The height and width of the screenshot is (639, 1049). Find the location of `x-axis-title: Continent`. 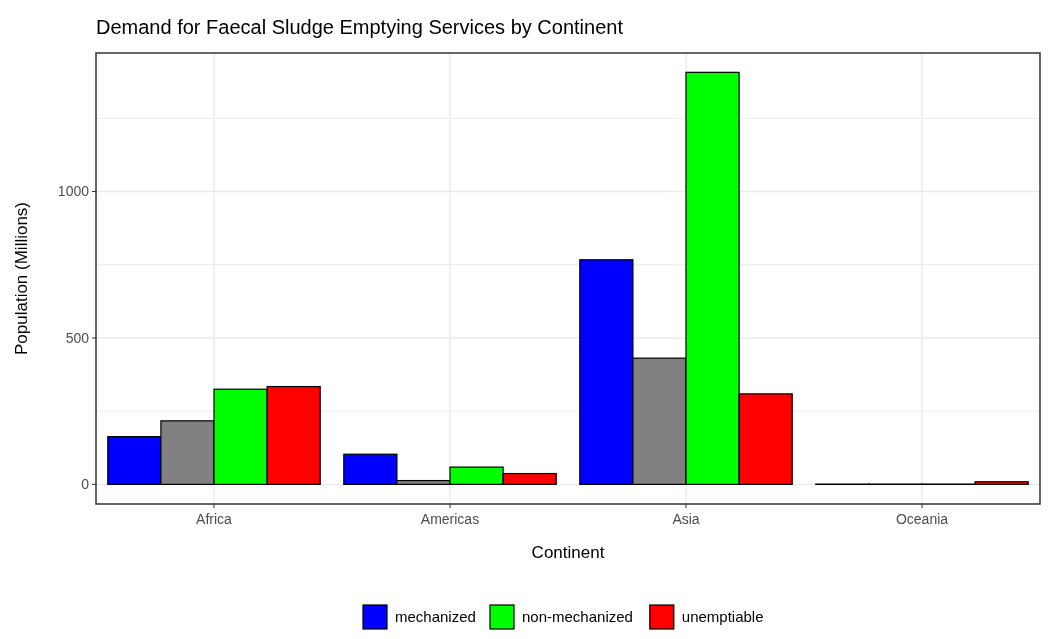

x-axis-title: Continent is located at coordinates (568, 552).